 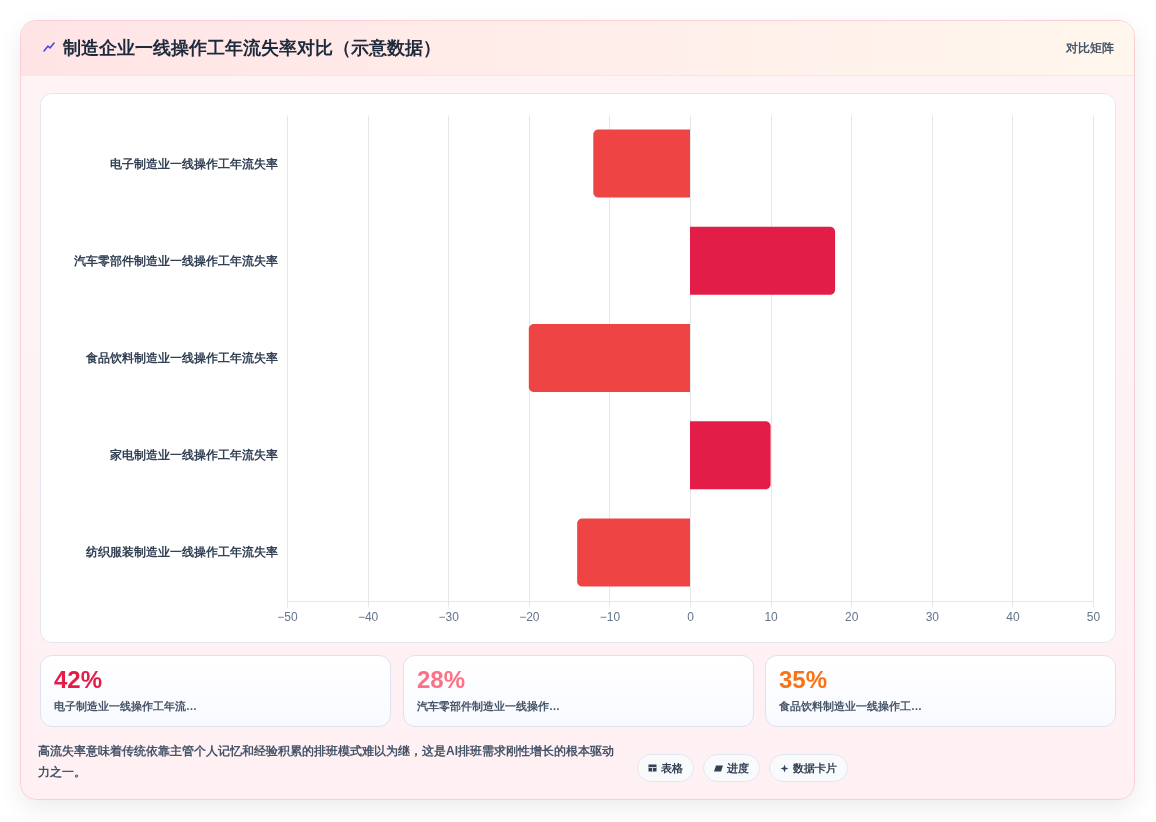 What do you see at coordinates (932, 616) in the screenshot?
I see `x-tick-label: 30` at bounding box center [932, 616].